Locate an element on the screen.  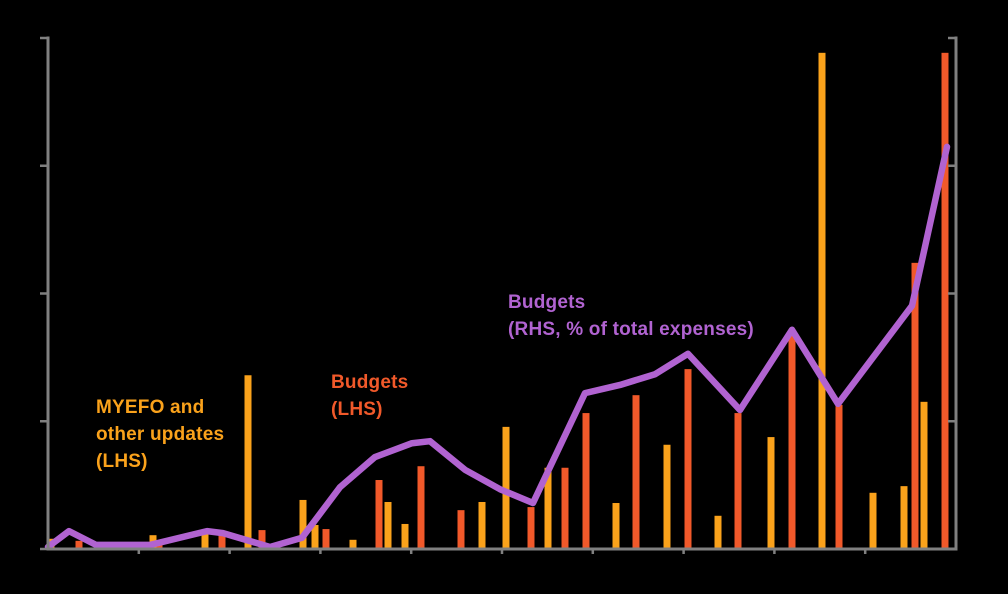
budgets-lhs-label: Budgets (LHS) is located at coordinates (369, 396).